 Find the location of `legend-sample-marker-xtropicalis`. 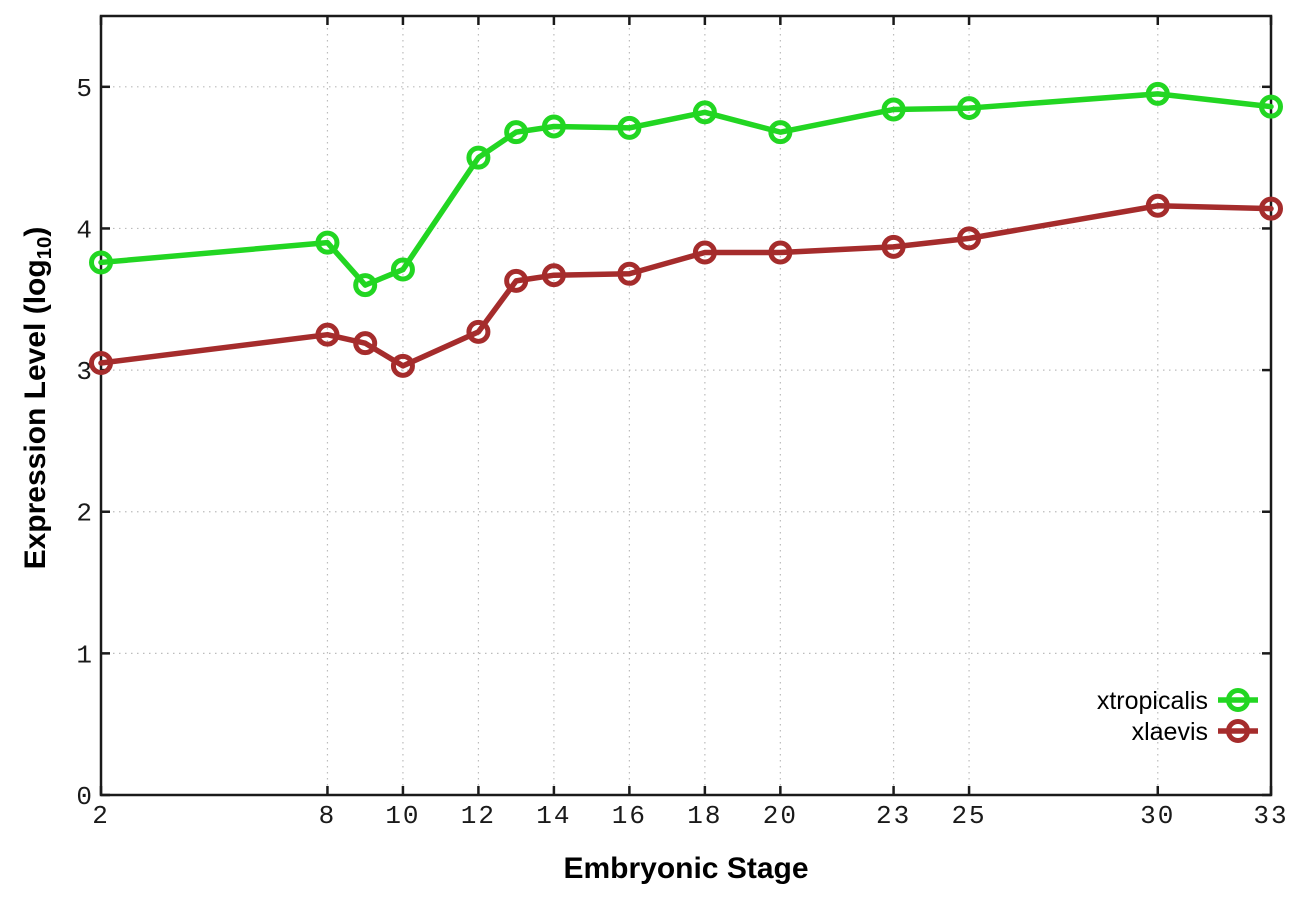

legend-sample-marker-xtropicalis is located at coordinates (1238, 700).